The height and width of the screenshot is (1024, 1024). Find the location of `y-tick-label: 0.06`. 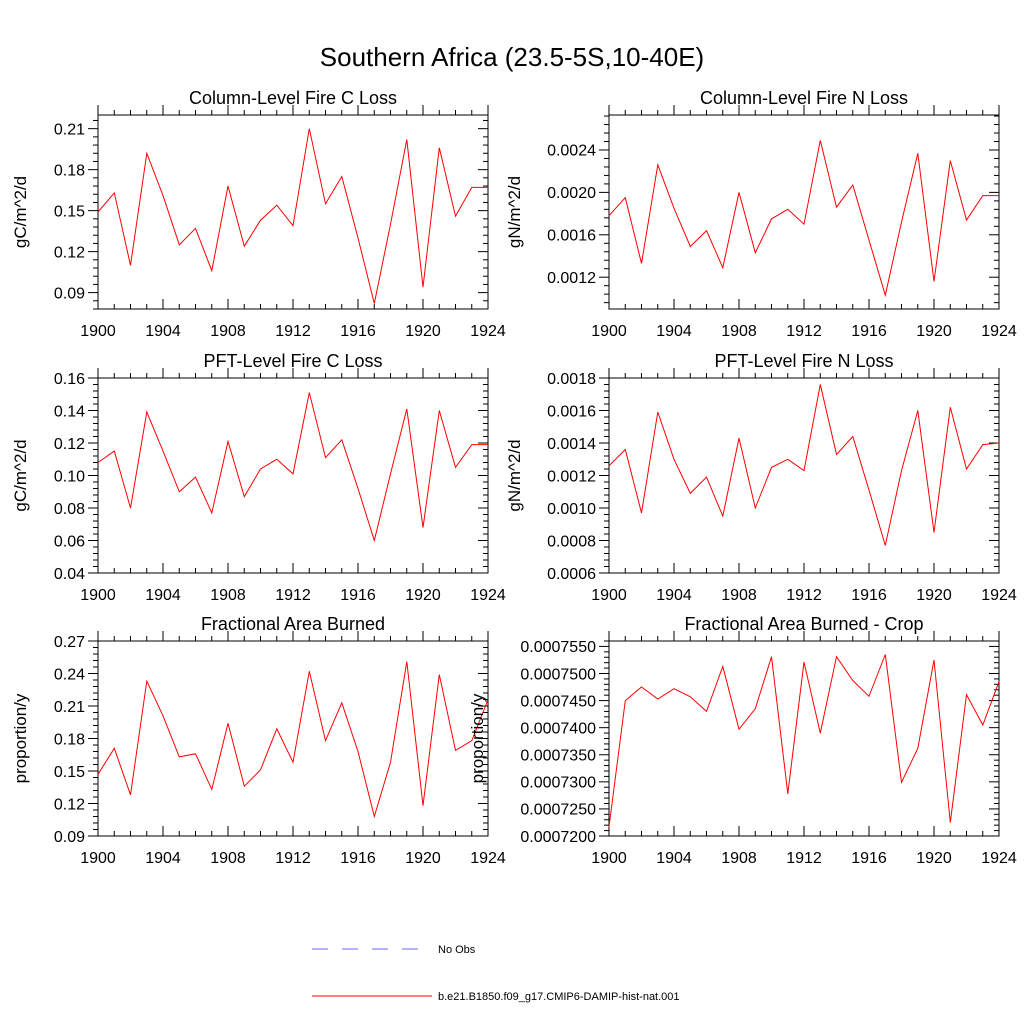

y-tick-label: 0.06 is located at coordinates (69, 541).